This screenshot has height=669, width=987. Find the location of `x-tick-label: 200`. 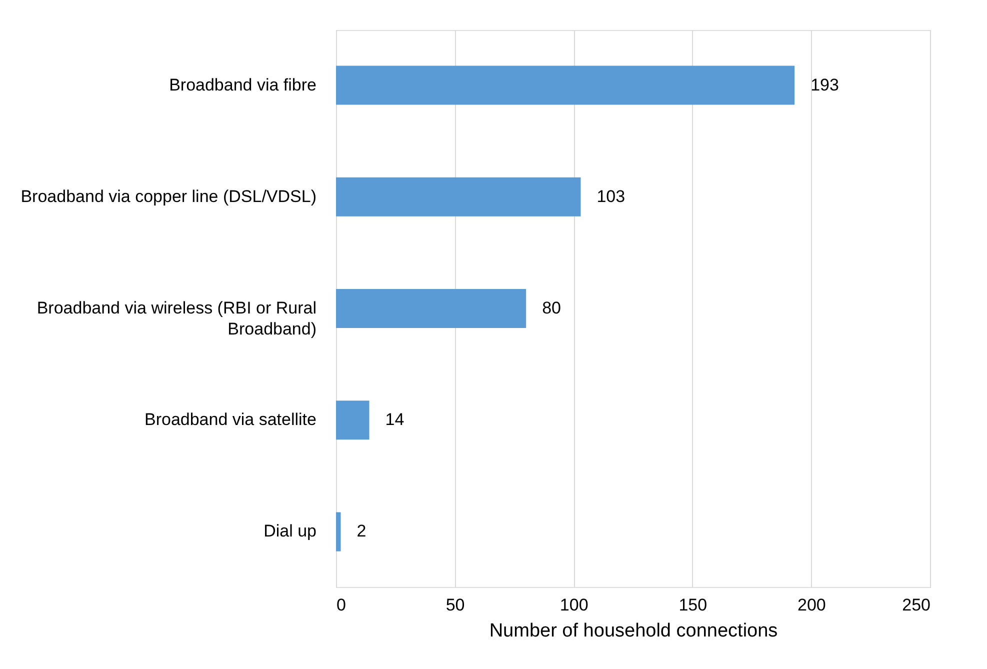

x-tick-label: 200 is located at coordinates (812, 605).